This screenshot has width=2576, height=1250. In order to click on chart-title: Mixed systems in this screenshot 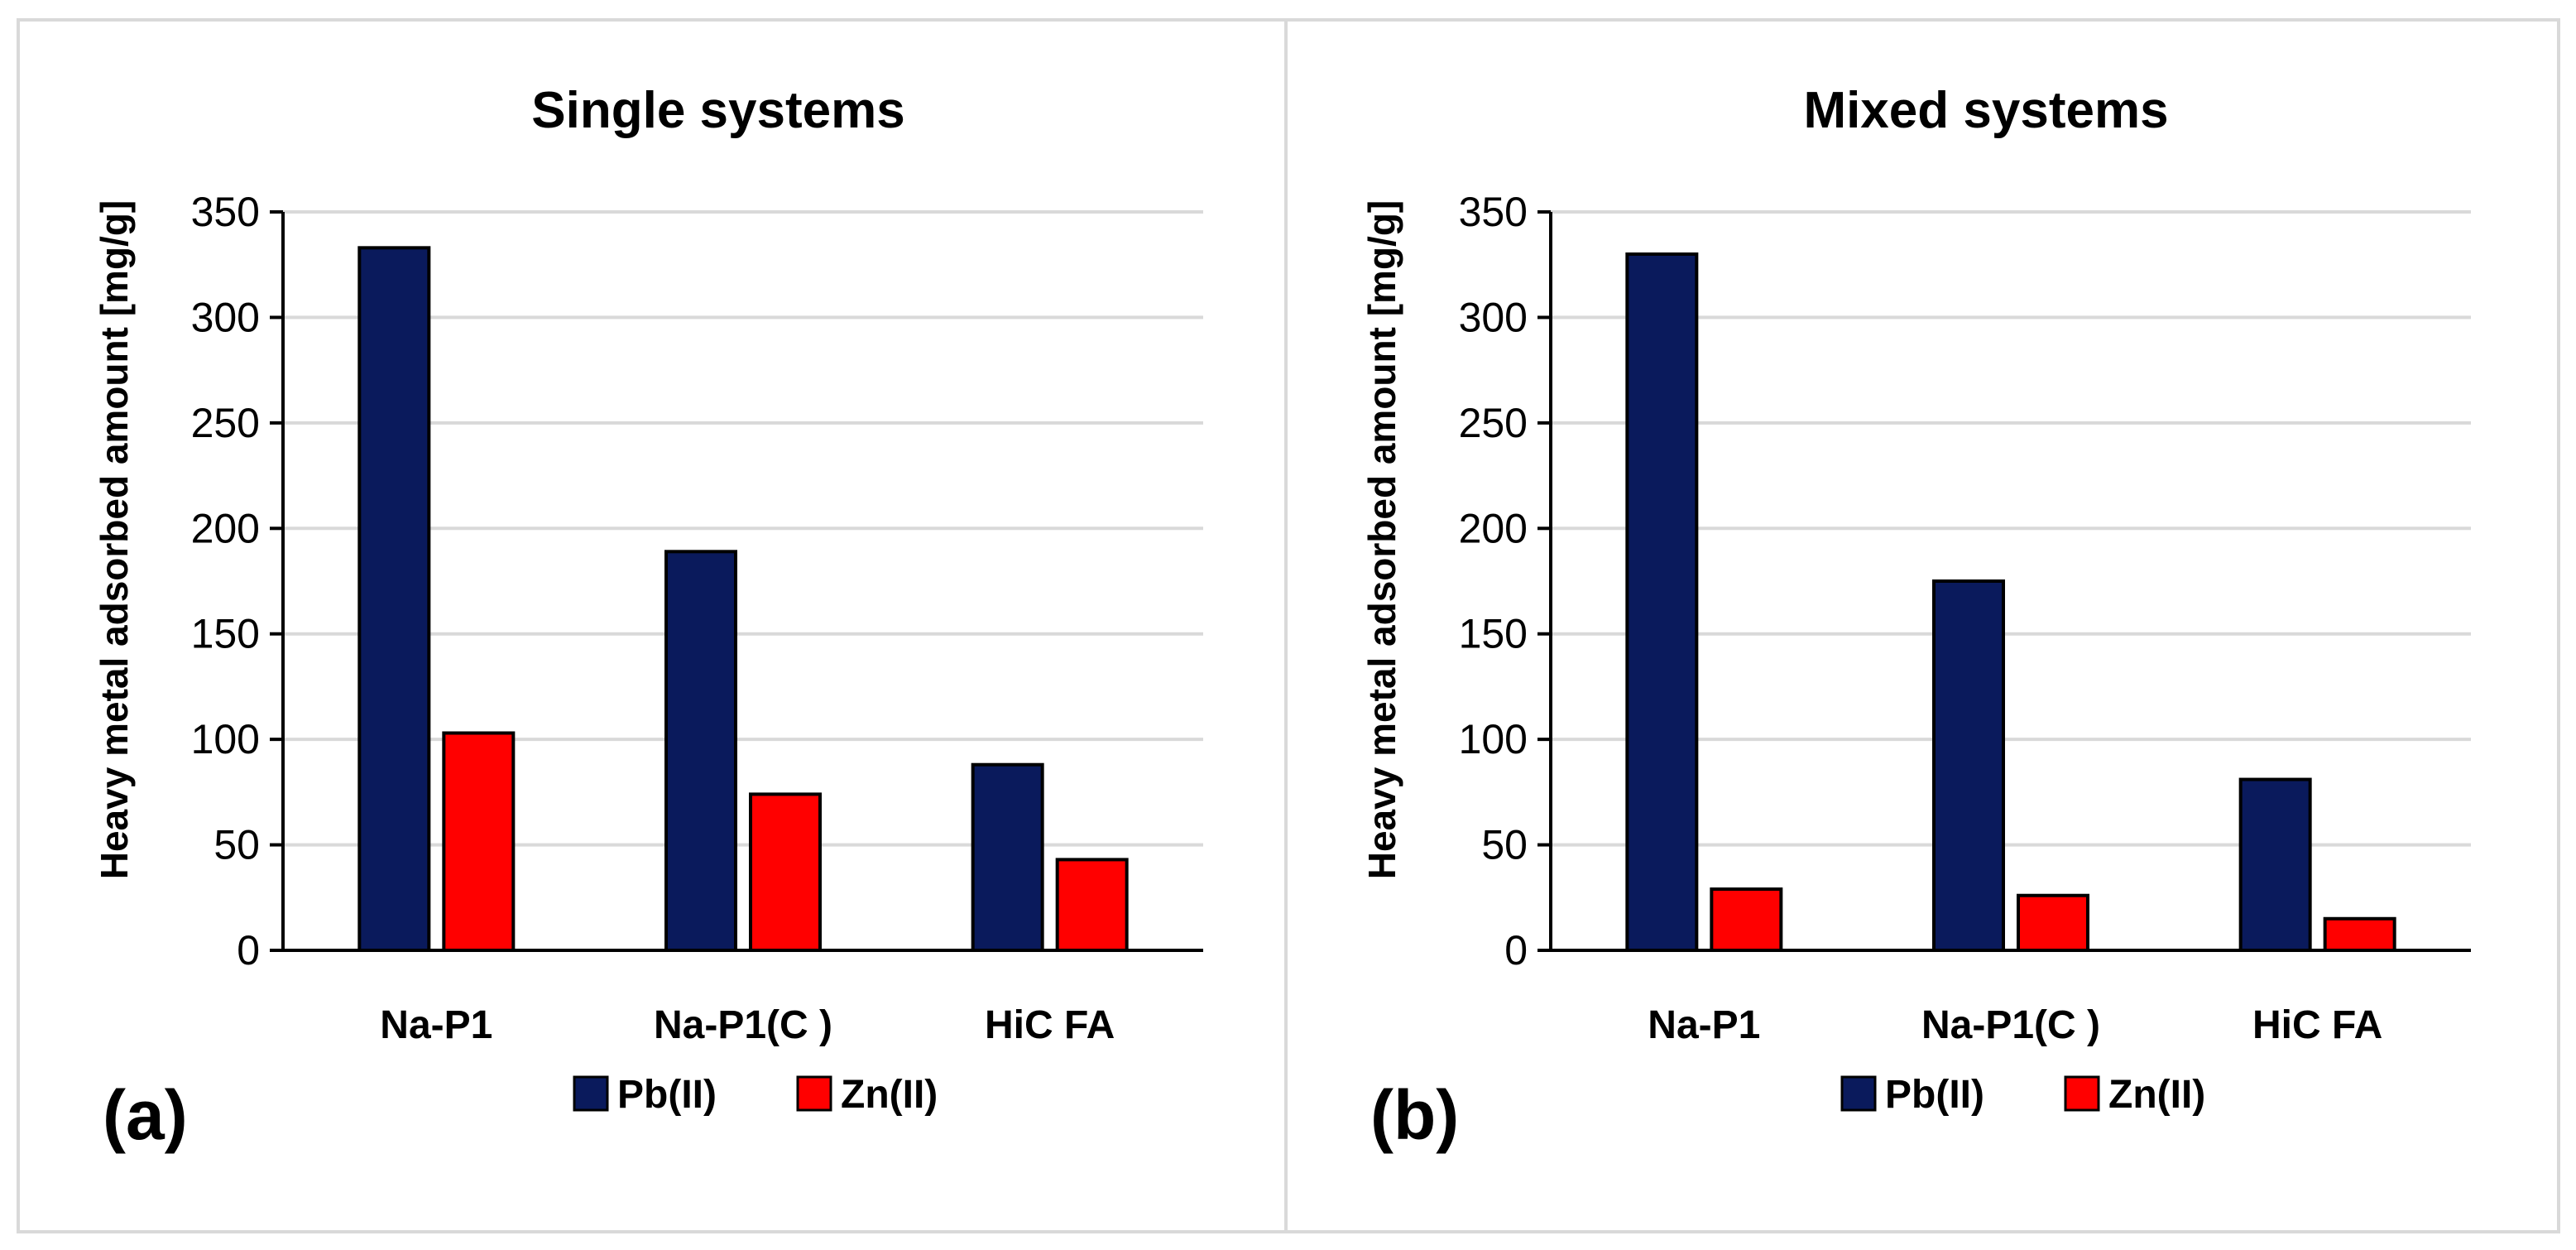, I will do `click(1986, 111)`.